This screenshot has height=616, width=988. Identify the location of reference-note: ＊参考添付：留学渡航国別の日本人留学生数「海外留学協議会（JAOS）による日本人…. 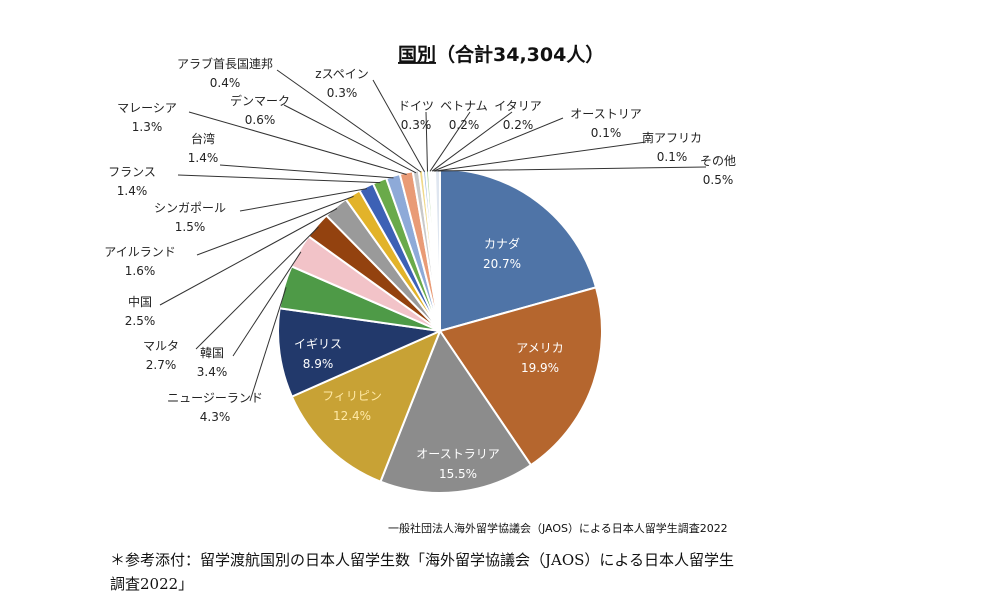
(500, 572).